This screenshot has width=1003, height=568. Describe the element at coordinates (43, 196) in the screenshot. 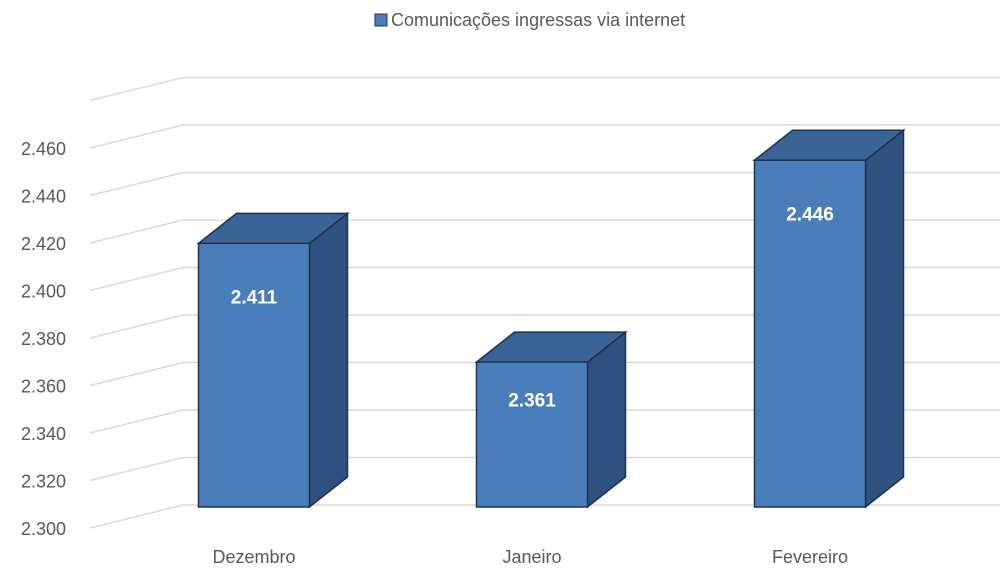

I see `y-tick-label: 2.440` at that location.